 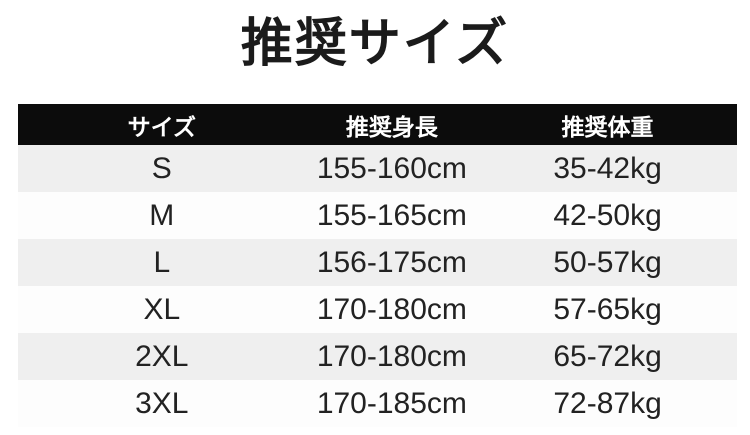 I want to click on table-row-m: M 155-165cm 42-50kg, so click(x=377, y=215).